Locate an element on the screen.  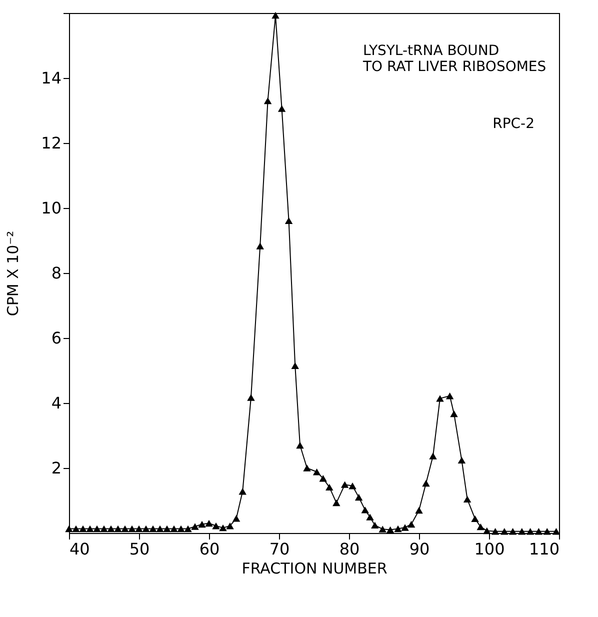
x-tick-label: 40 is located at coordinates (80, 549).